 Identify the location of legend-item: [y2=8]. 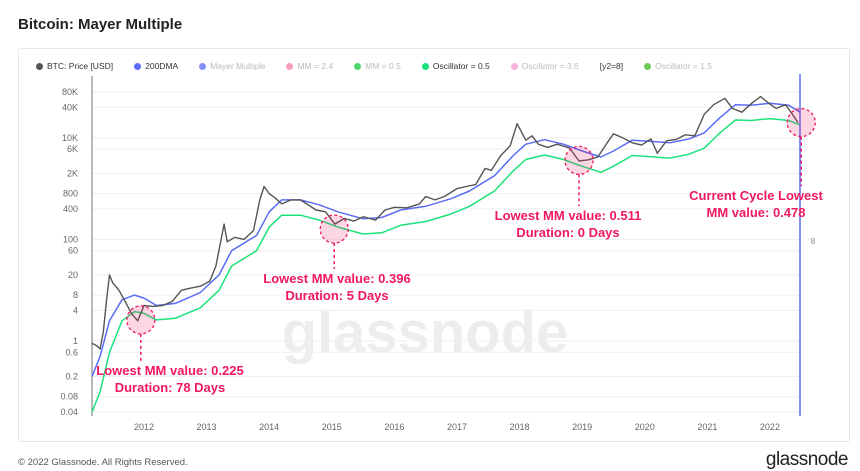
(611, 66).